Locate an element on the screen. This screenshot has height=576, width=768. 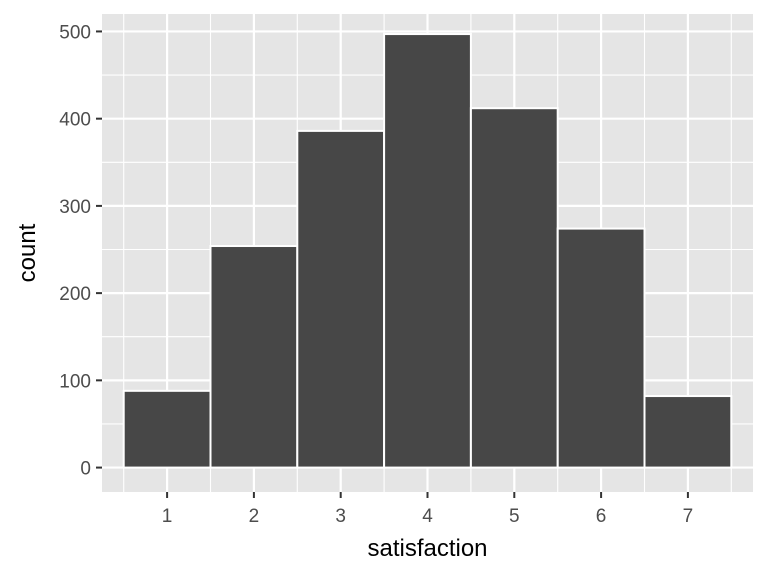
x-axis: 1 2 3 4 5 6 7 is located at coordinates (427, 509).